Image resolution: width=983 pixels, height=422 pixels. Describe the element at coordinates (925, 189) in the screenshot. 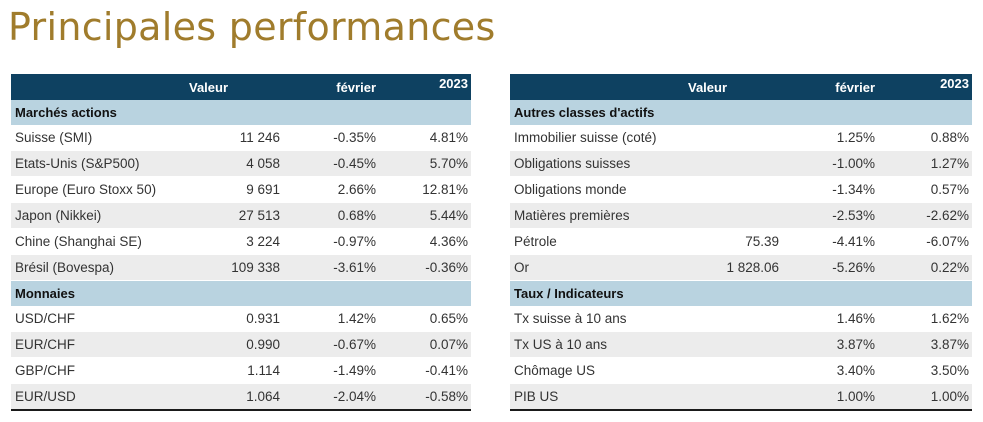

I see `row-ytd-change: 0.57%` at that location.